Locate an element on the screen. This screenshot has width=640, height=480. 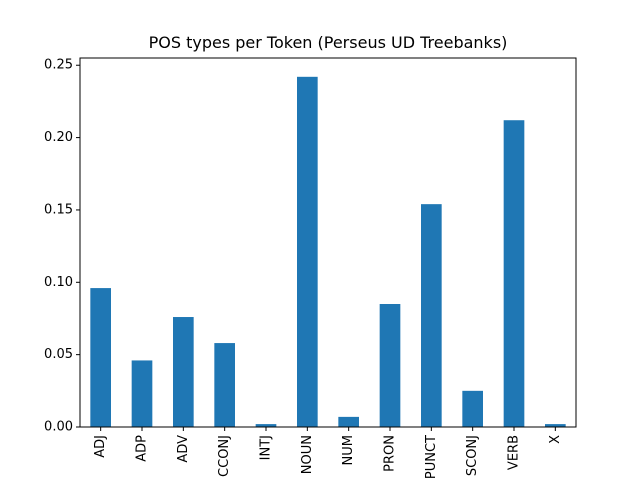
y-tick-label: 0.05 is located at coordinates (58, 354).